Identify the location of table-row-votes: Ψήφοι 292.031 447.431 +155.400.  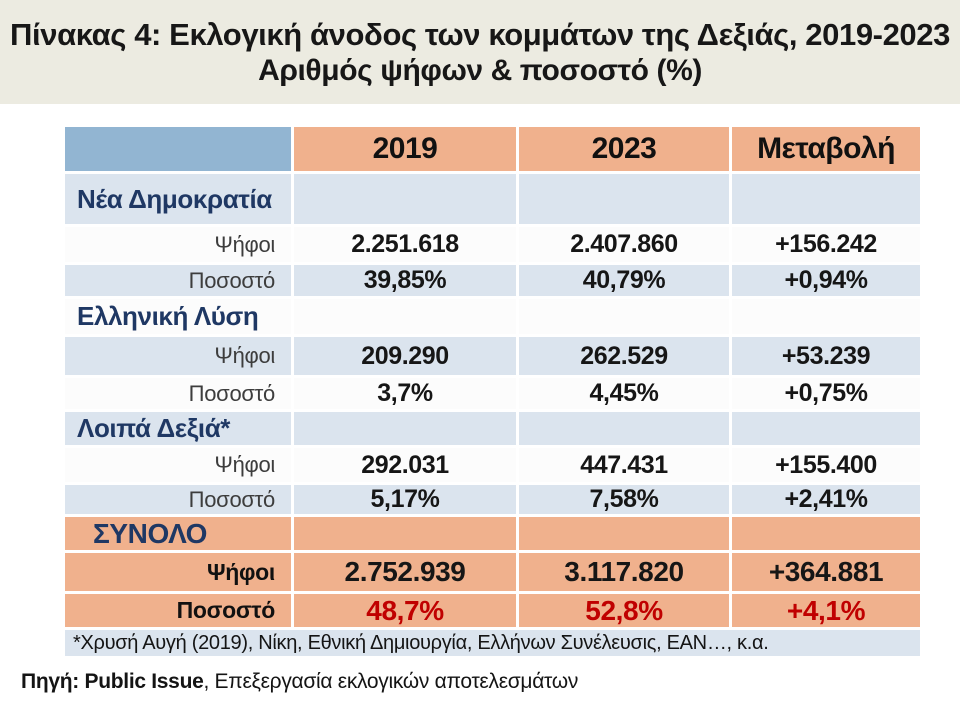
(492, 465).